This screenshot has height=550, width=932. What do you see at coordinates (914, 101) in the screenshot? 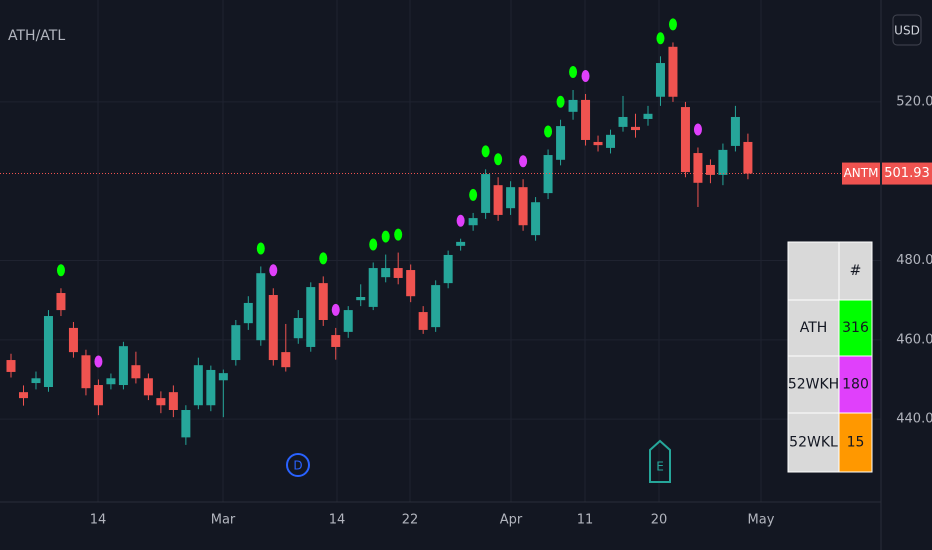
I see `y-tick-label: 520.00` at bounding box center [914, 101].